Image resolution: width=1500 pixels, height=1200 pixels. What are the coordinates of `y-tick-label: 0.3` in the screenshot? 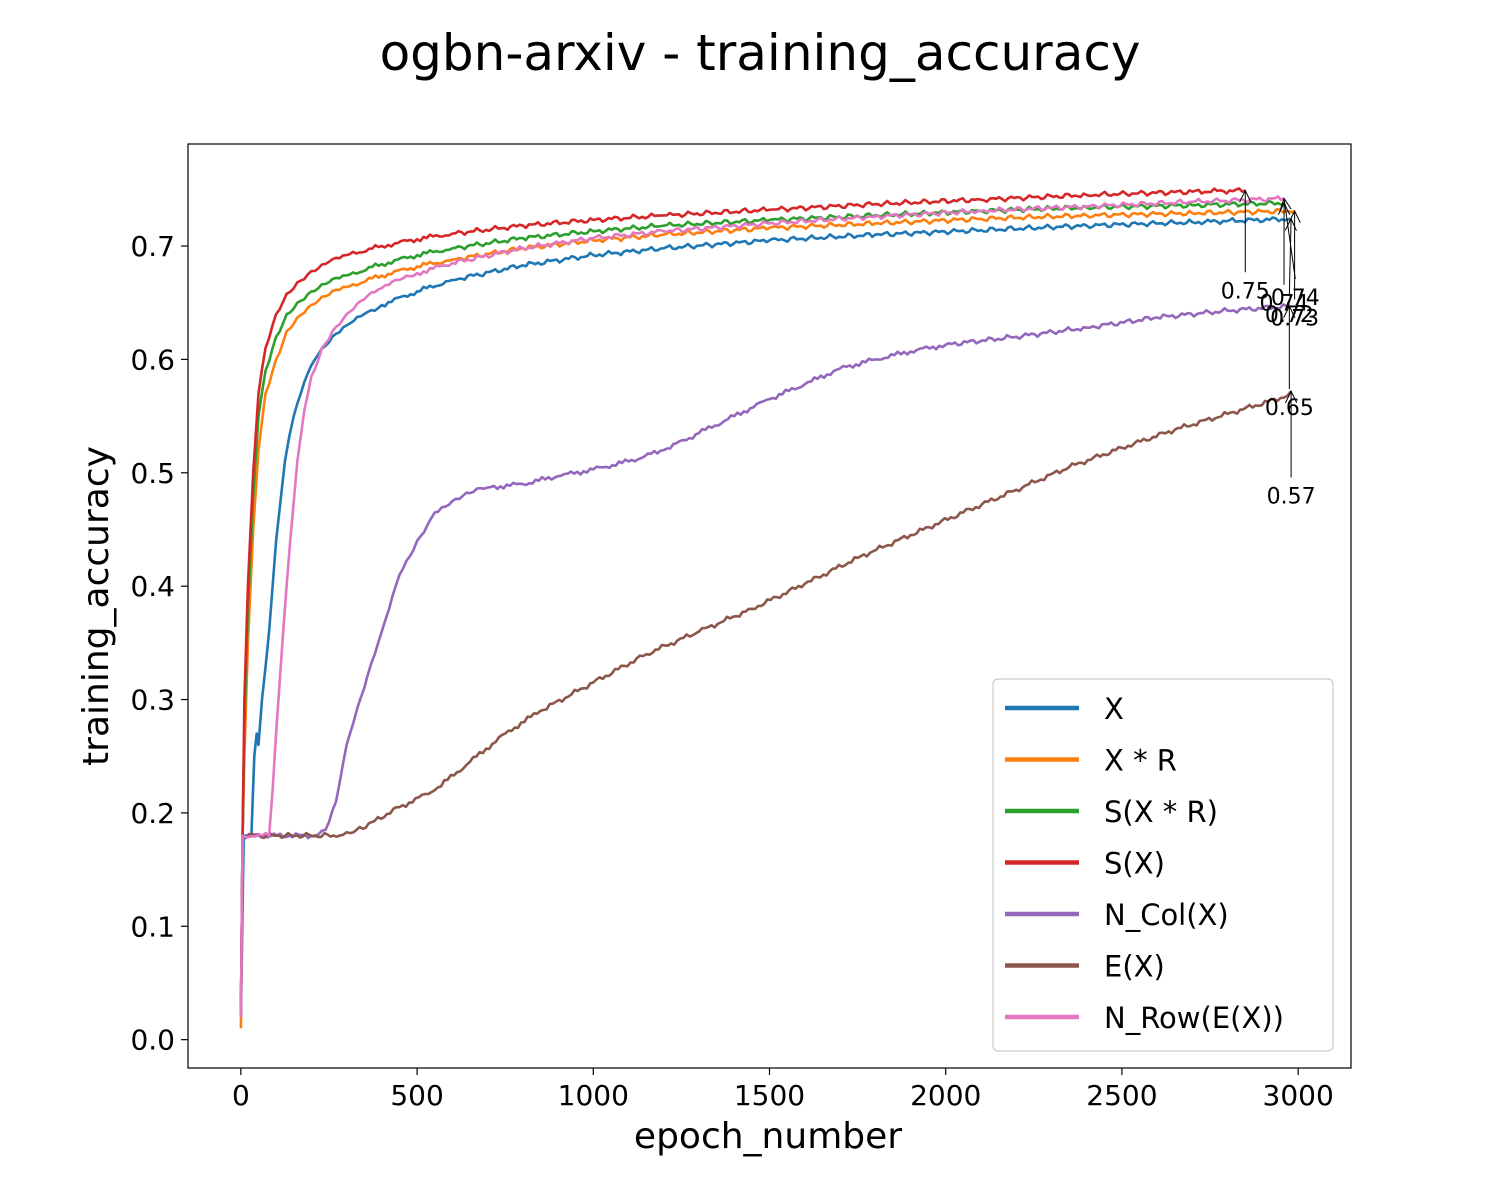 It's located at (152, 700).